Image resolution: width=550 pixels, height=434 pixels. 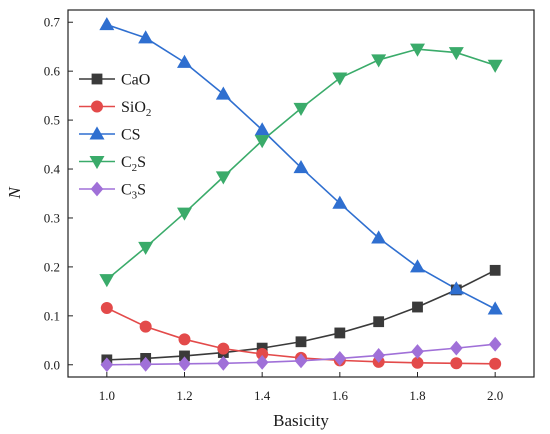 What do you see at coordinates (301, 420) in the screenshot?
I see `x-axis-title: Basicity` at bounding box center [301, 420].